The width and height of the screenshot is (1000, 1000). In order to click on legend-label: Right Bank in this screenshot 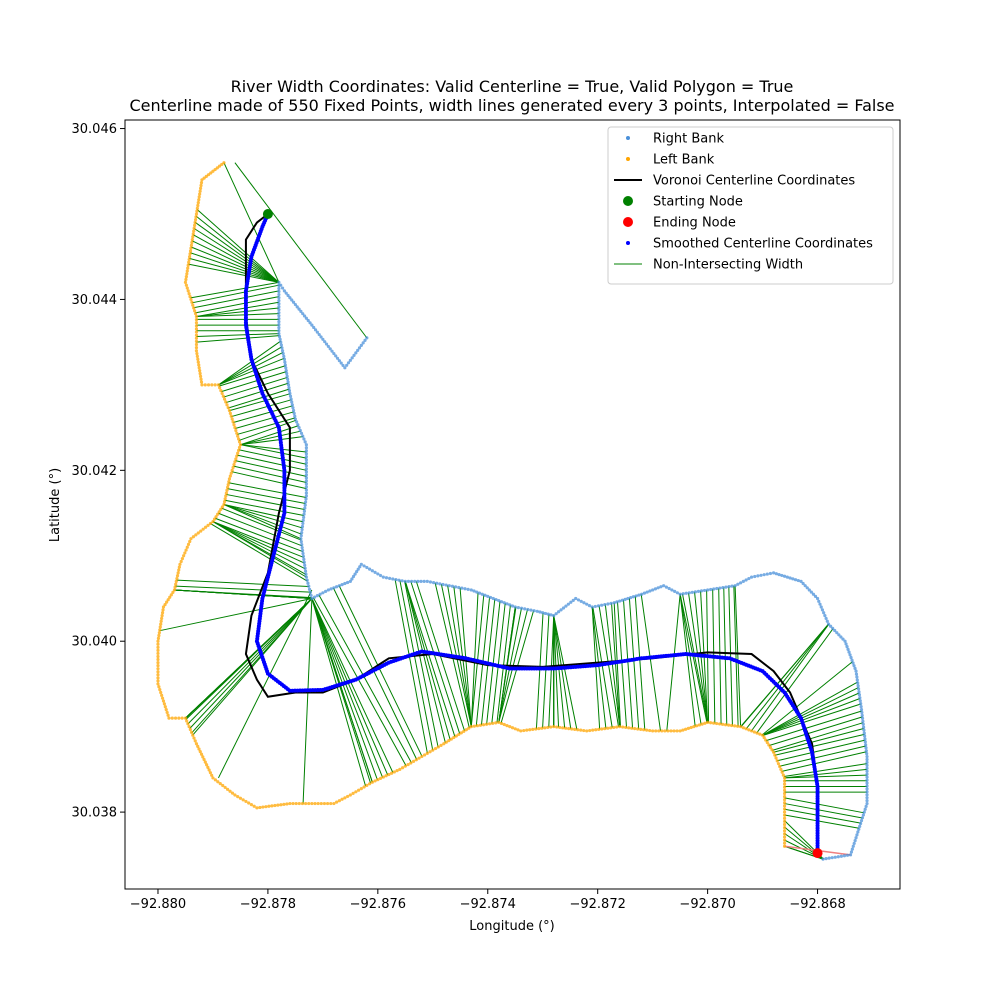, I will do `click(688, 139)`.